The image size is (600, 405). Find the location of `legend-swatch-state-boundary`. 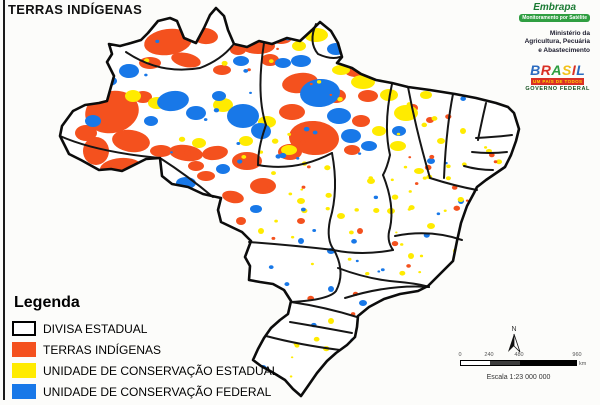

legend-swatch-state-boundary is located at coordinates (24, 328).